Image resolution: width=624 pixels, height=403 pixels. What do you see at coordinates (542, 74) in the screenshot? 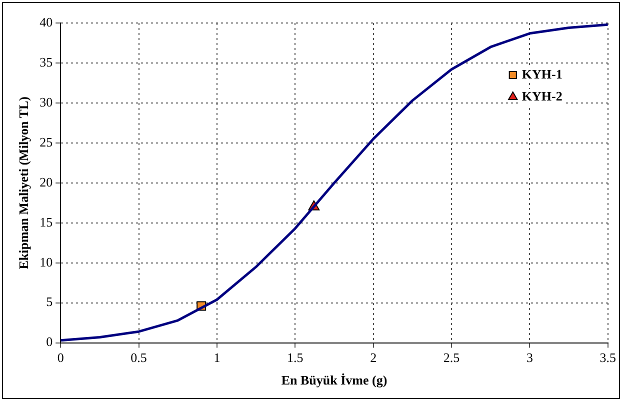
I see `legend-label: KYH-1` at bounding box center [542, 74].